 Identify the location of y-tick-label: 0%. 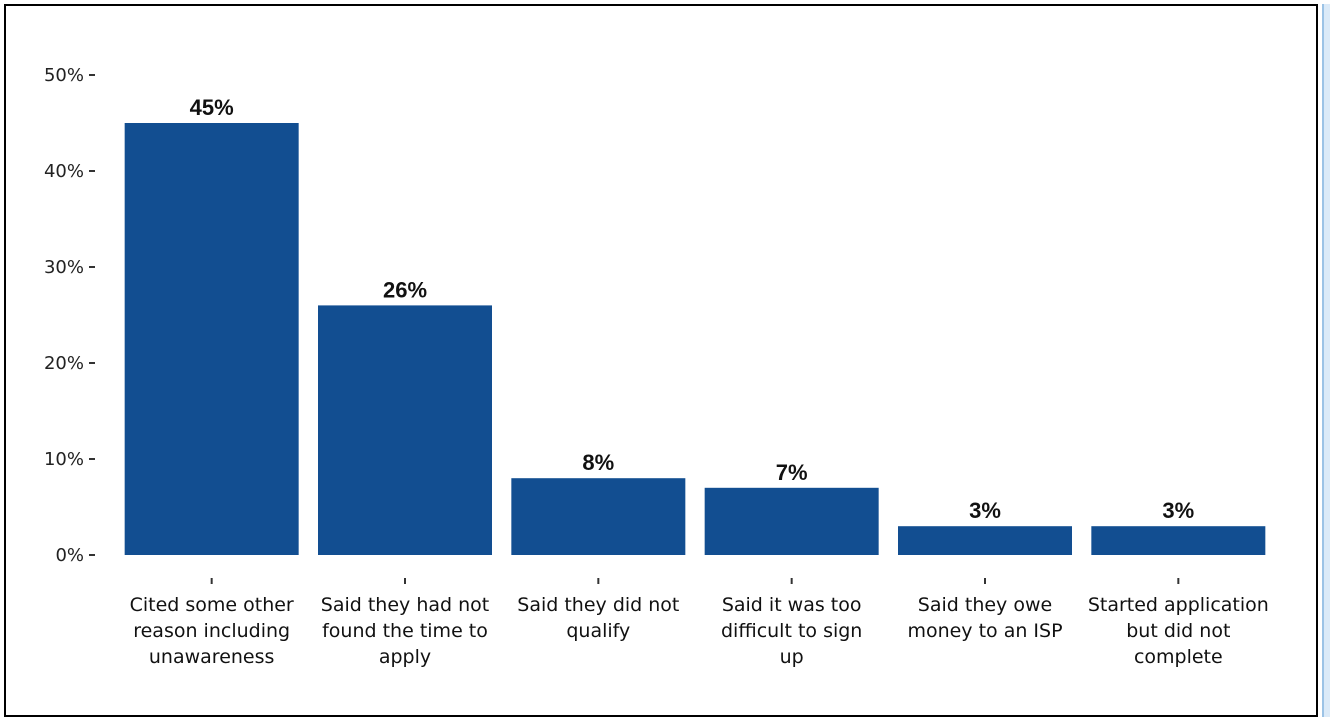
(69, 555).